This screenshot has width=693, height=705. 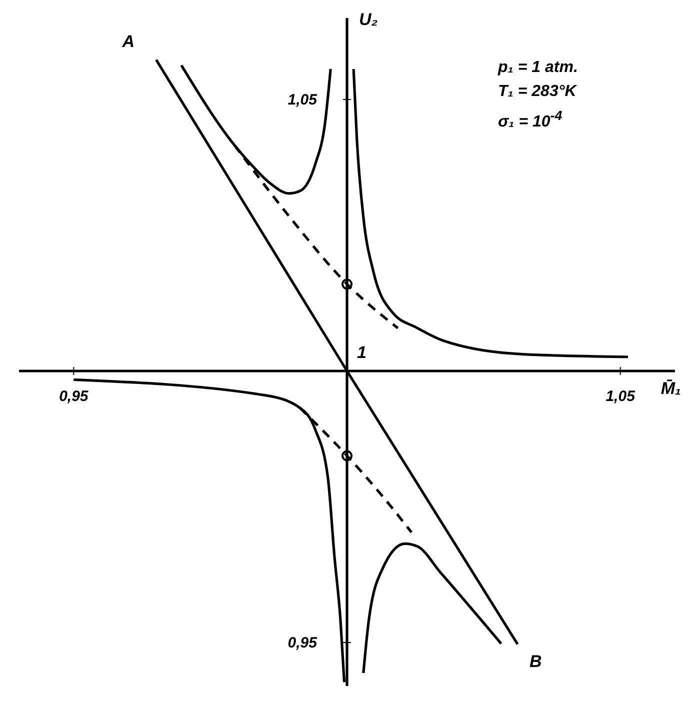 I want to click on annotation: p₁ = 1 atm., so click(x=538, y=68).